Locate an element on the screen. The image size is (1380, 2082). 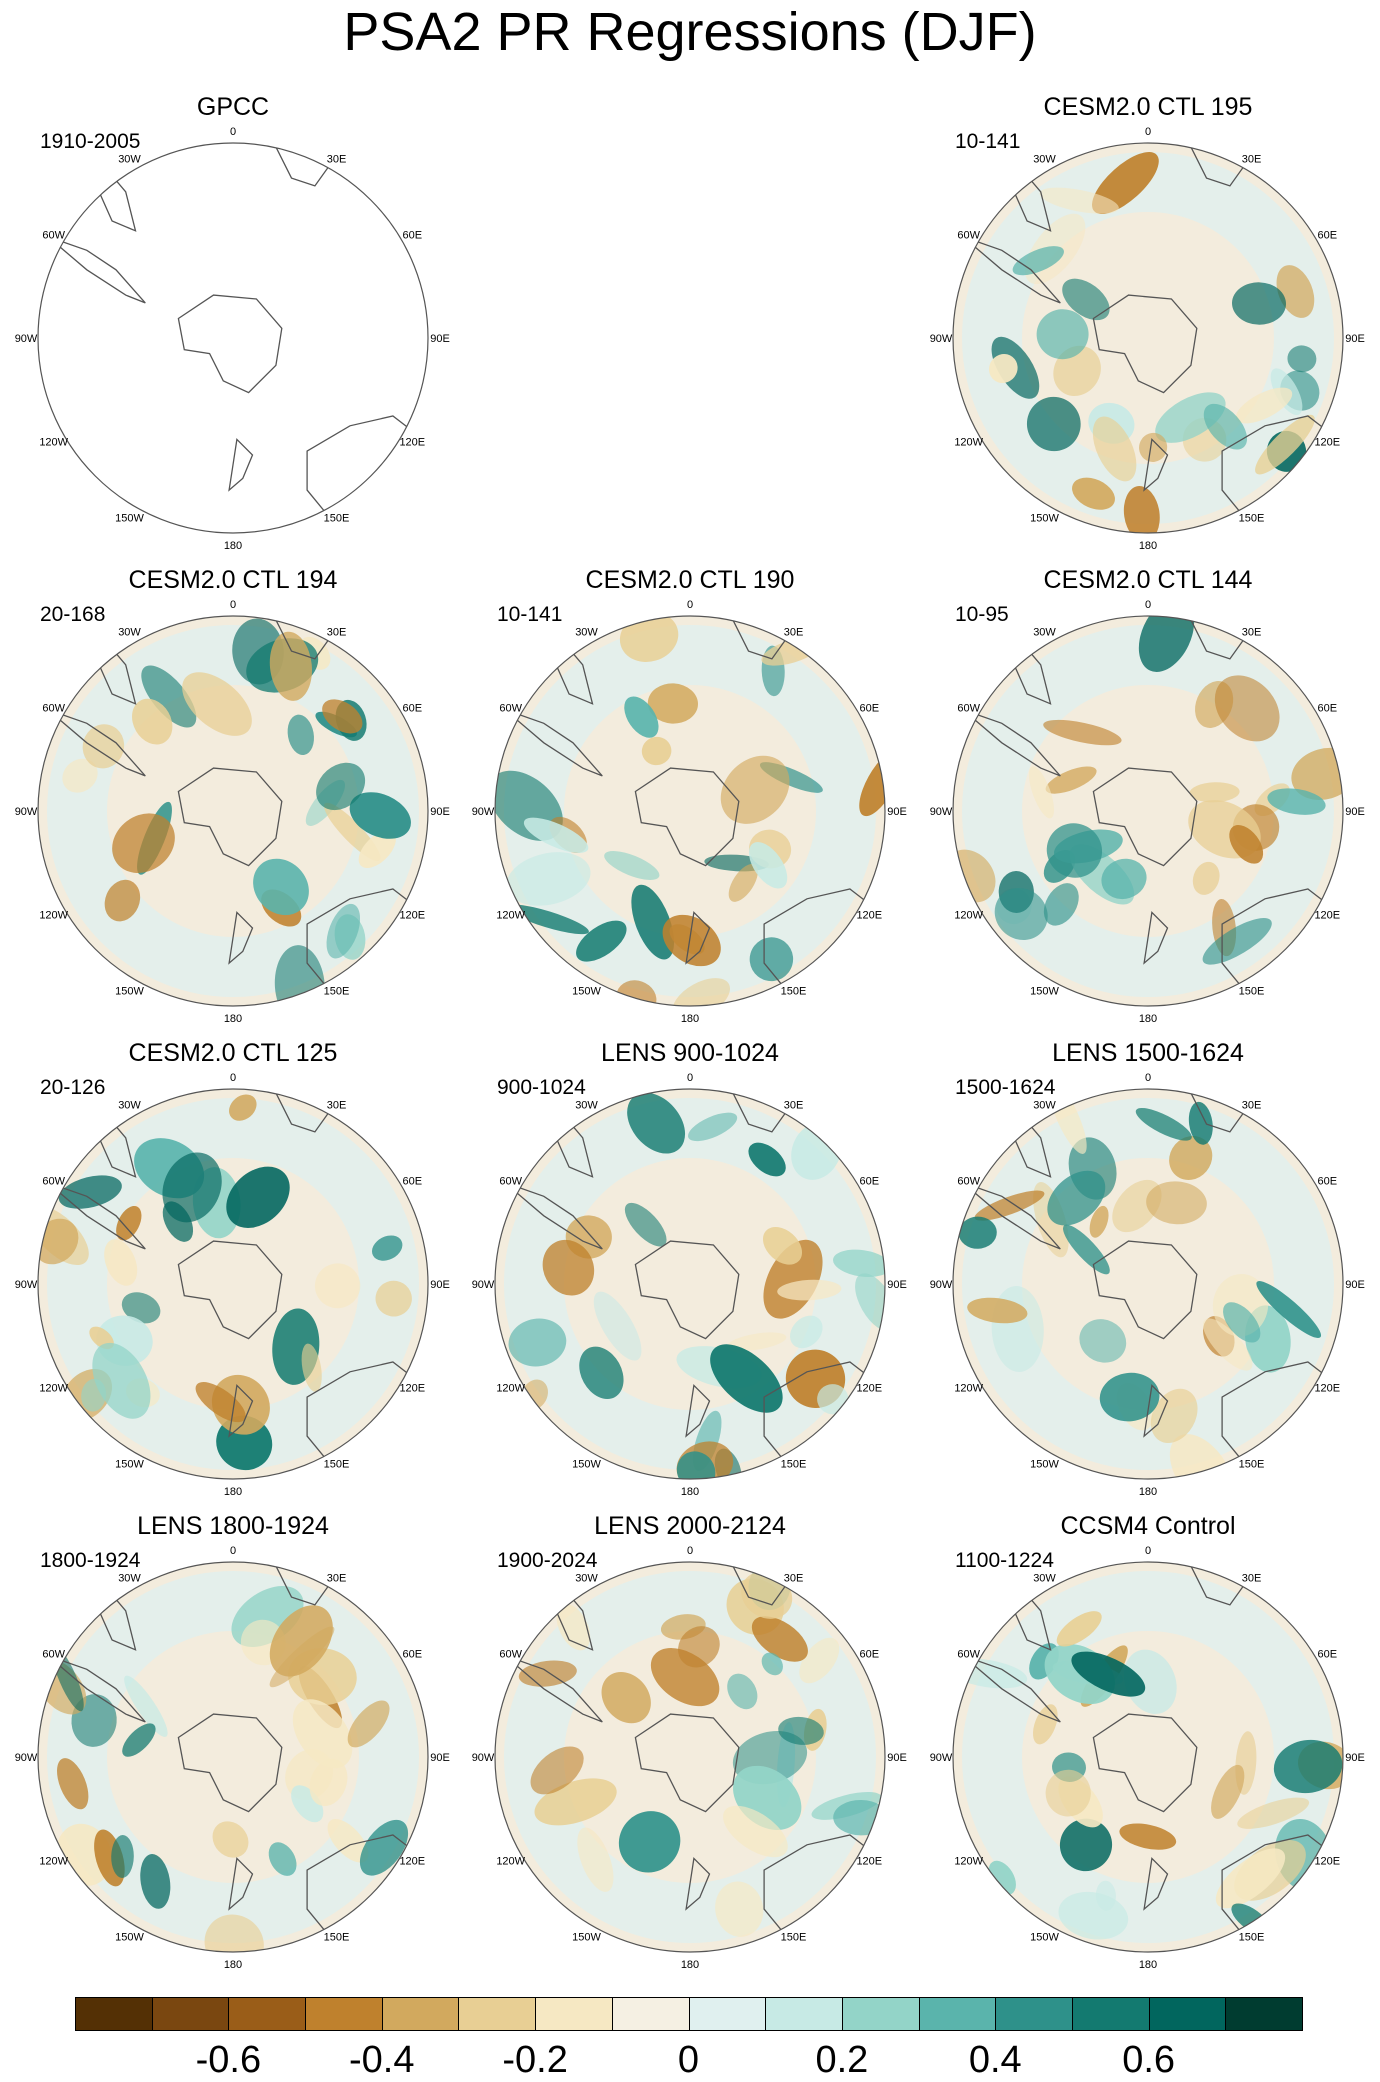
panel-title: CCSM4 Control is located at coordinates (1148, 1526).